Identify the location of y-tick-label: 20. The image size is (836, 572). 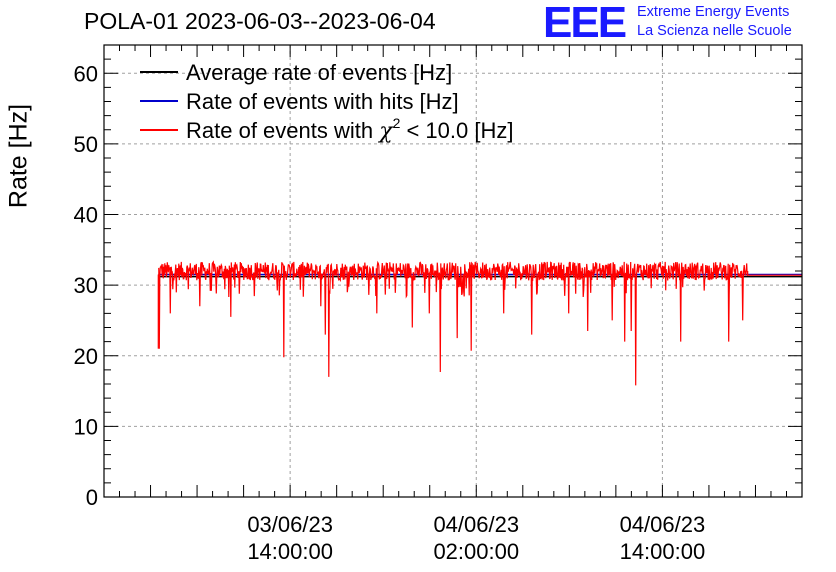
(86, 356).